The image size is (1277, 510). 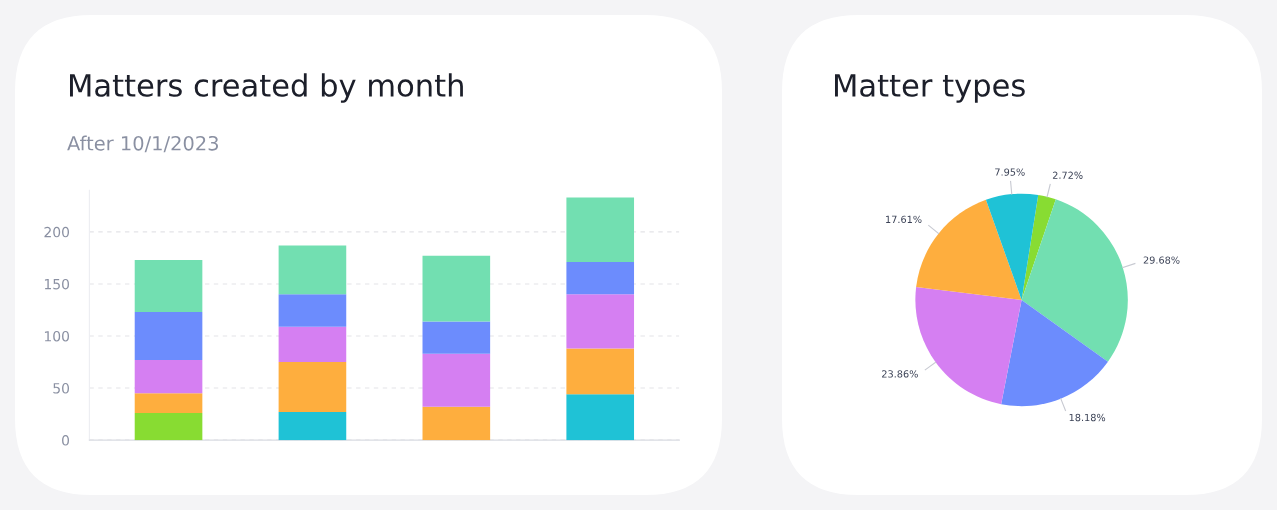 I want to click on y-tick-label: 150, so click(x=57, y=284).